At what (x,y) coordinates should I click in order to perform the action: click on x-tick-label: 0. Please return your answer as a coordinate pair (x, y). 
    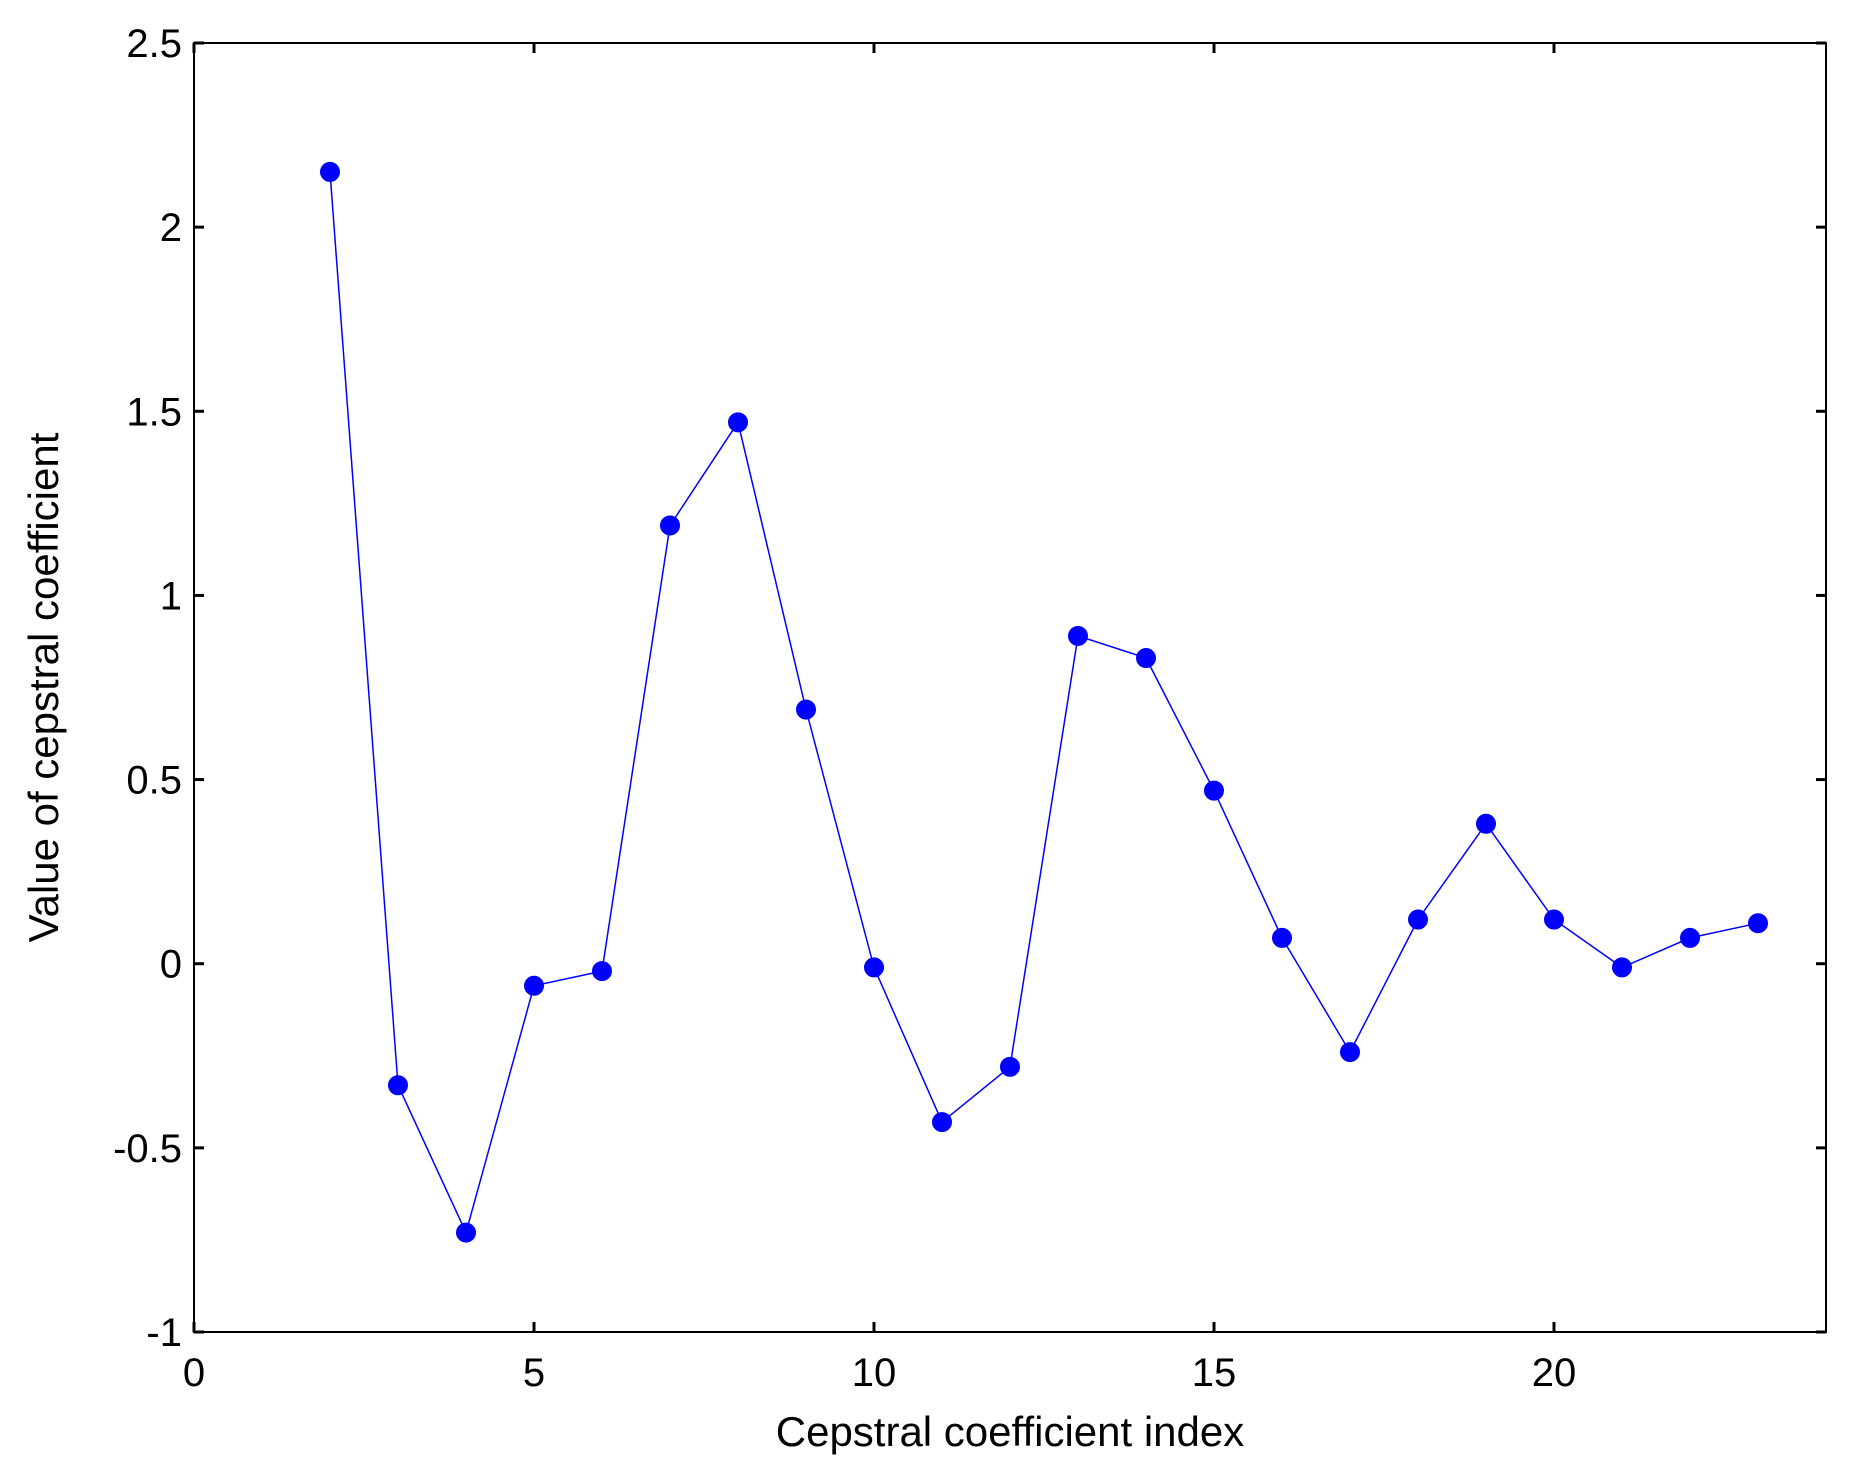
    Looking at the image, I should click on (194, 1373).